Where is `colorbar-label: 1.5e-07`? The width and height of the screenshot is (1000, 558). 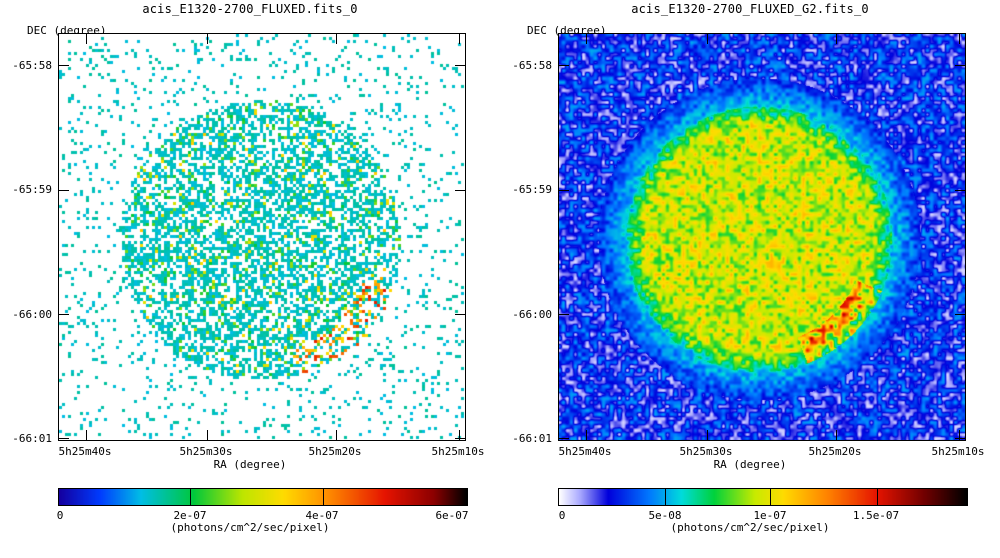
colorbar-label: 1.5e-07 is located at coordinates (876, 515).